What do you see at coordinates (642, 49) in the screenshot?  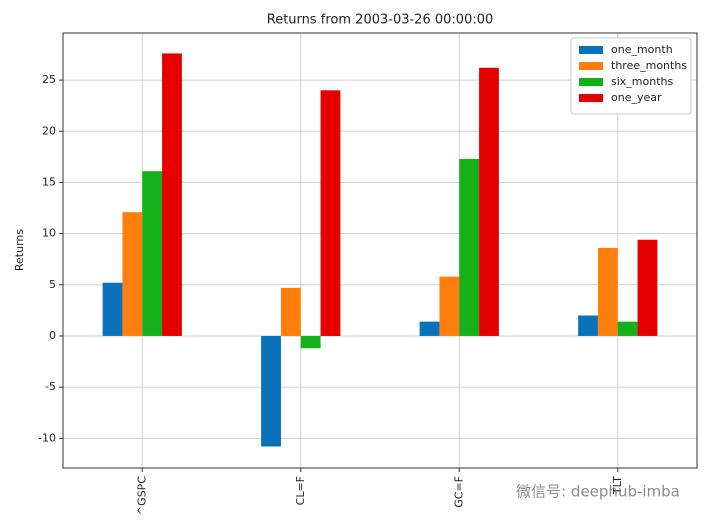 I see `legend-label: one_month` at bounding box center [642, 49].